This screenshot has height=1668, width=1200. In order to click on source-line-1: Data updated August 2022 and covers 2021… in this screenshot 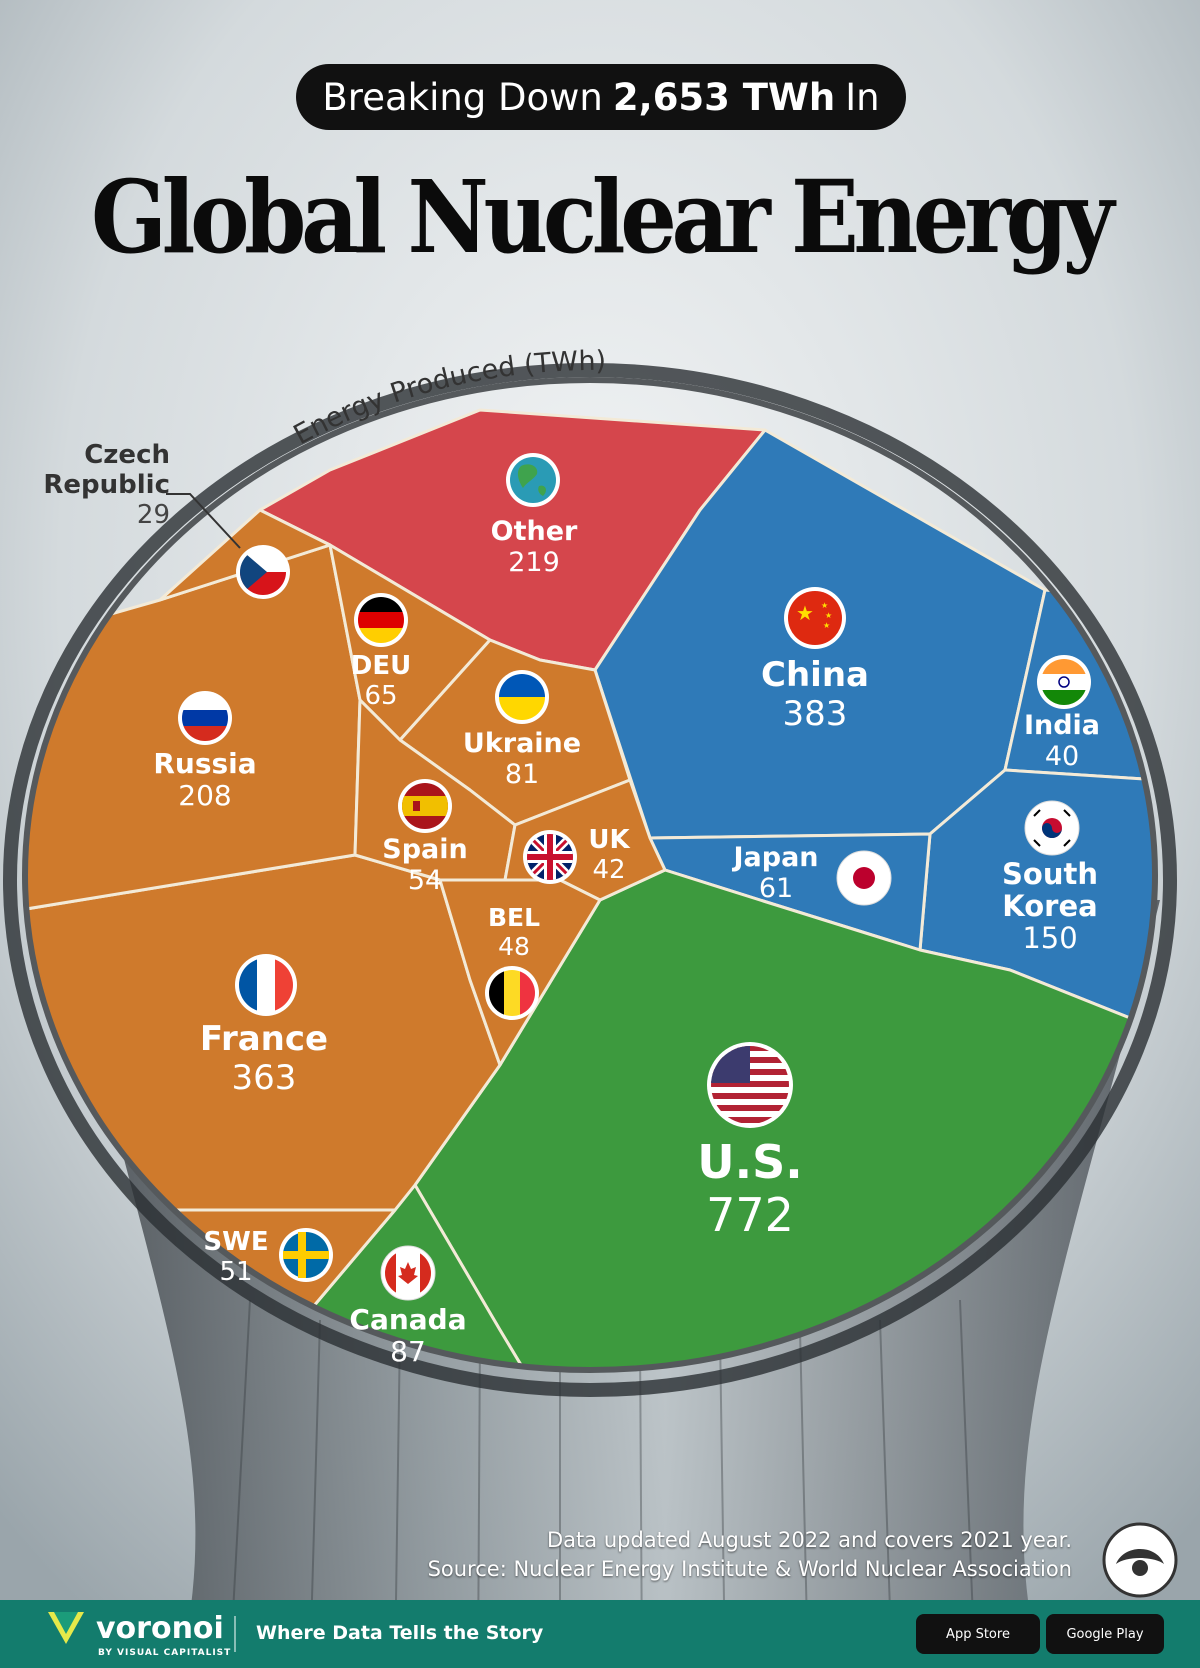, I will do `click(809, 1540)`.